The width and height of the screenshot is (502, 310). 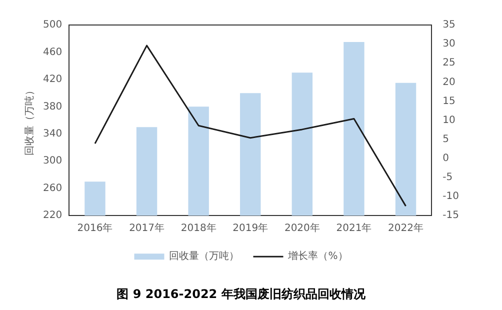 What do you see at coordinates (52, 25) in the screenshot?
I see `y-tick-label: 500` at bounding box center [52, 25].